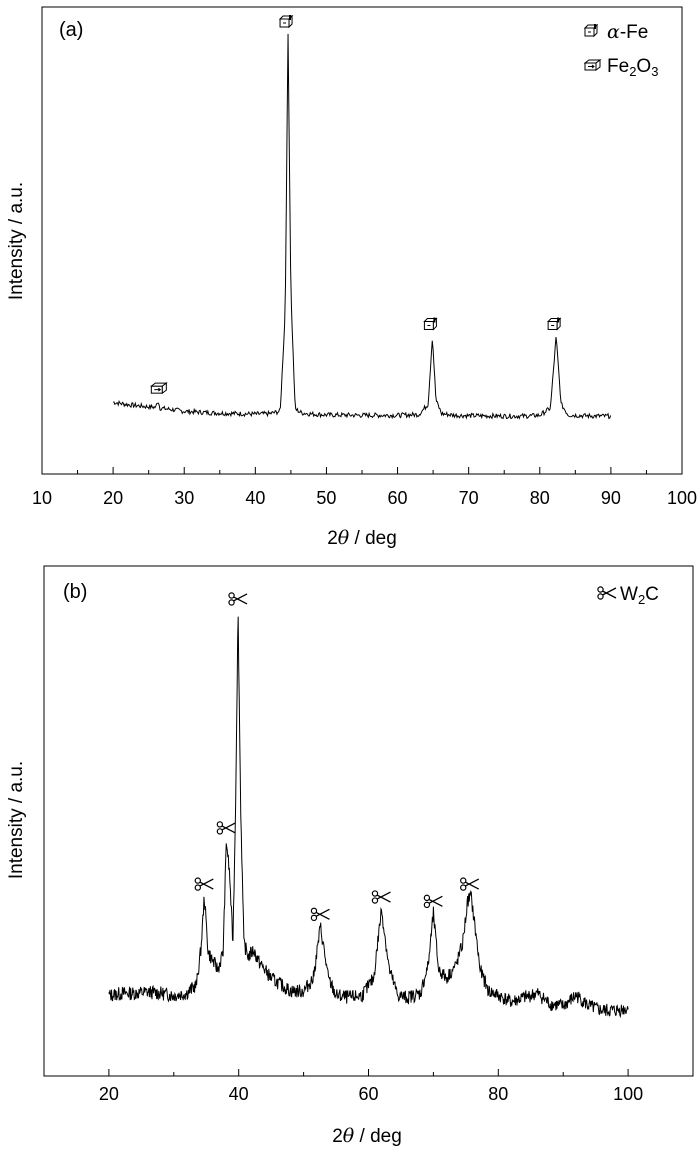 This screenshot has height=1150, width=700. I want to click on x-tick-label: 50, so click(326, 498).